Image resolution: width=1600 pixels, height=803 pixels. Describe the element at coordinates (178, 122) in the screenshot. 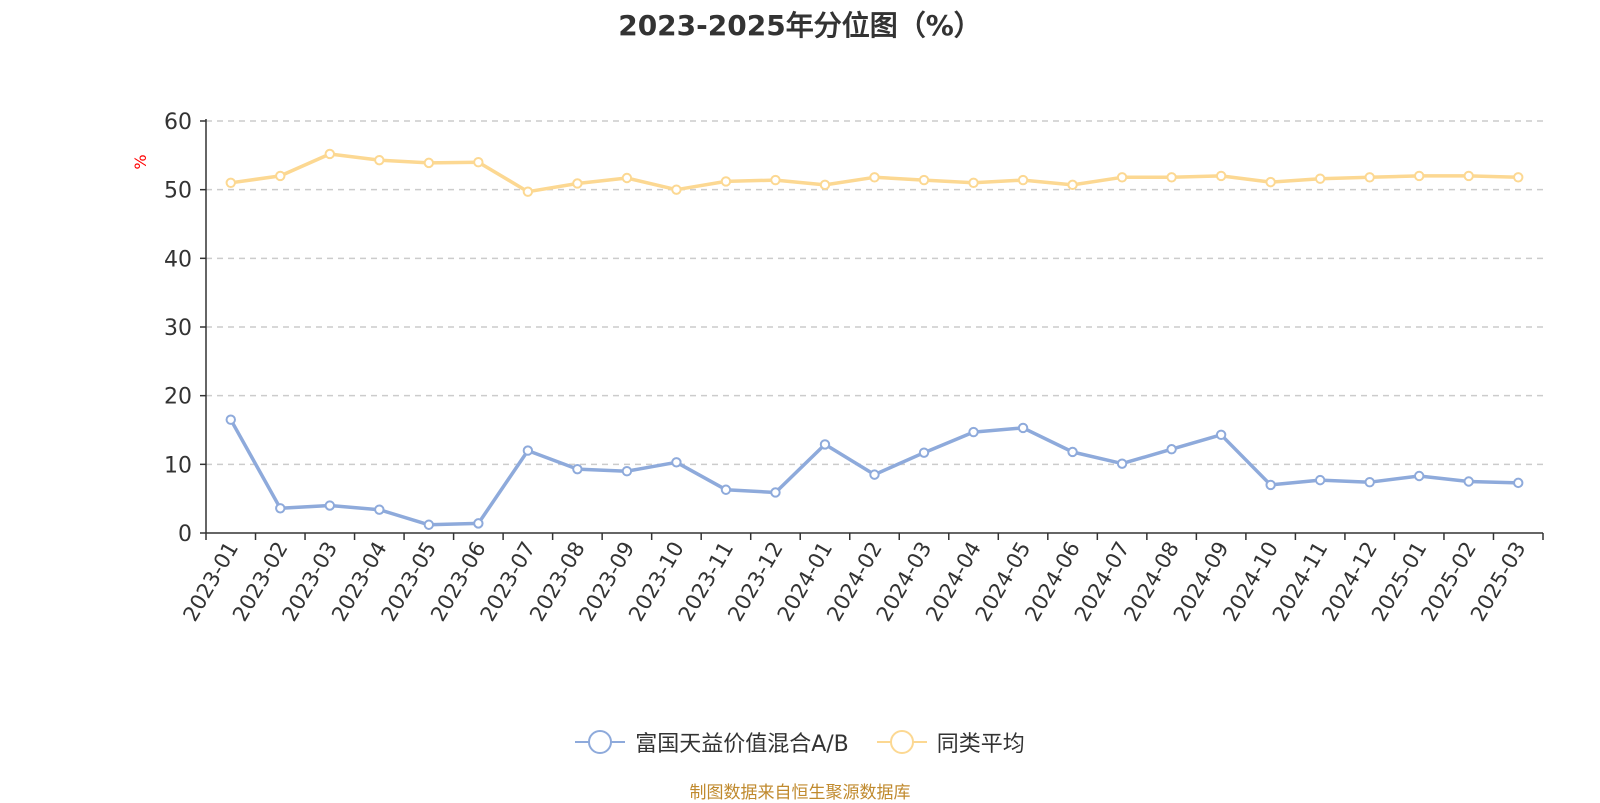

I see `y-tick-label: 60` at that location.